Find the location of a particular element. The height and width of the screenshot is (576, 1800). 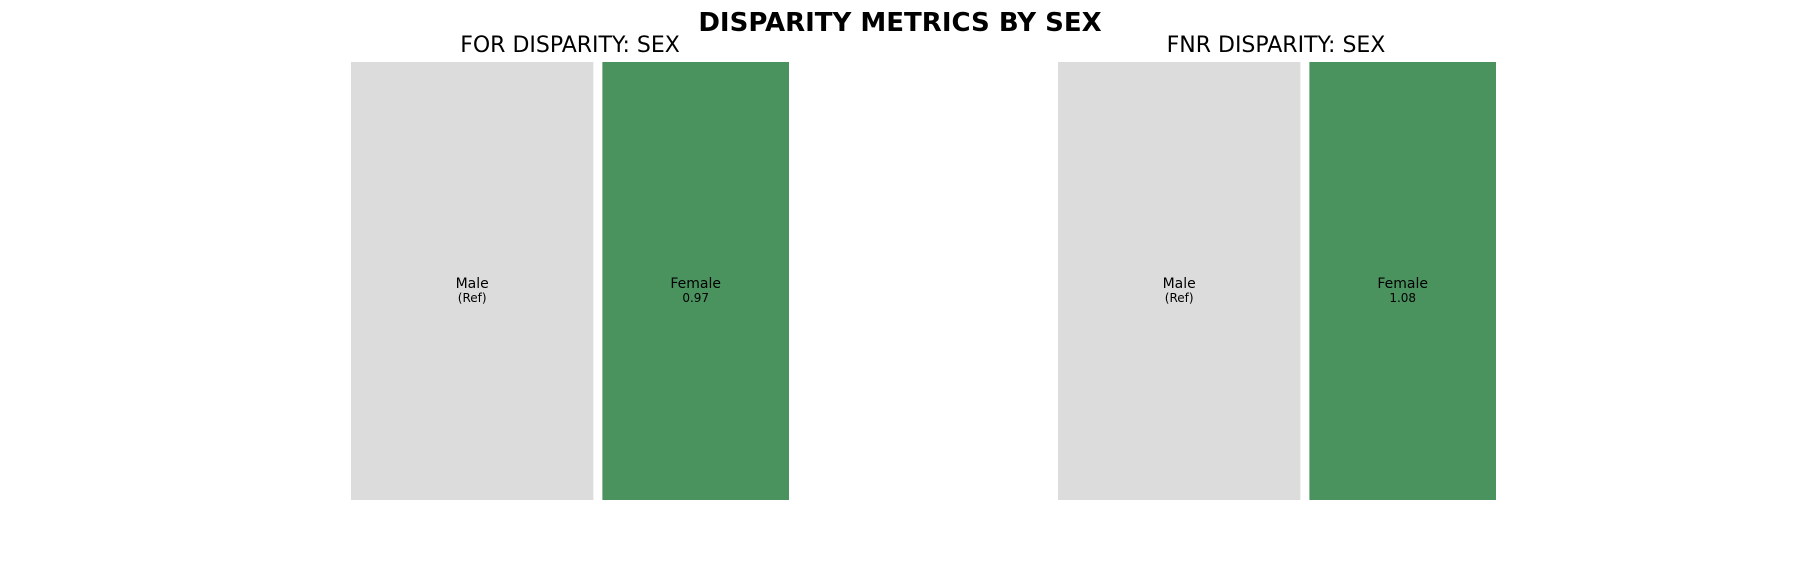

figure-title: DISPARITY METRICS BY SEX is located at coordinates (900, 23).